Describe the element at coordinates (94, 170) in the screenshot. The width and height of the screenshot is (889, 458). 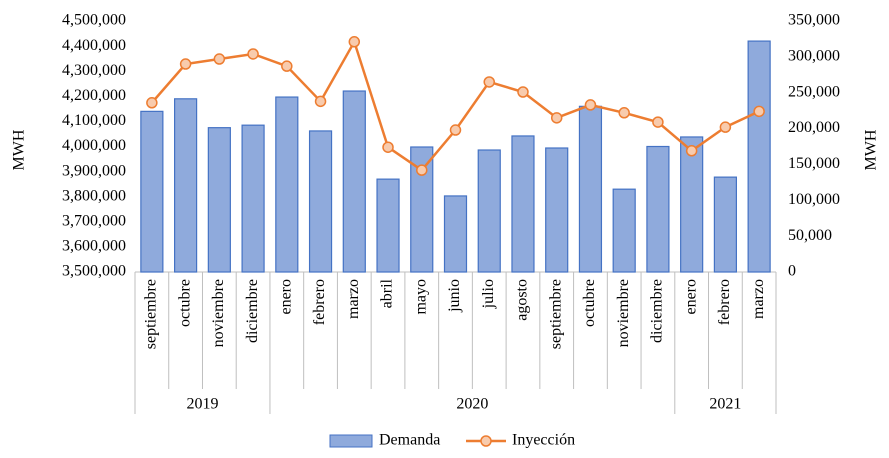
I see `y-tick-label: 3,900,000` at that location.